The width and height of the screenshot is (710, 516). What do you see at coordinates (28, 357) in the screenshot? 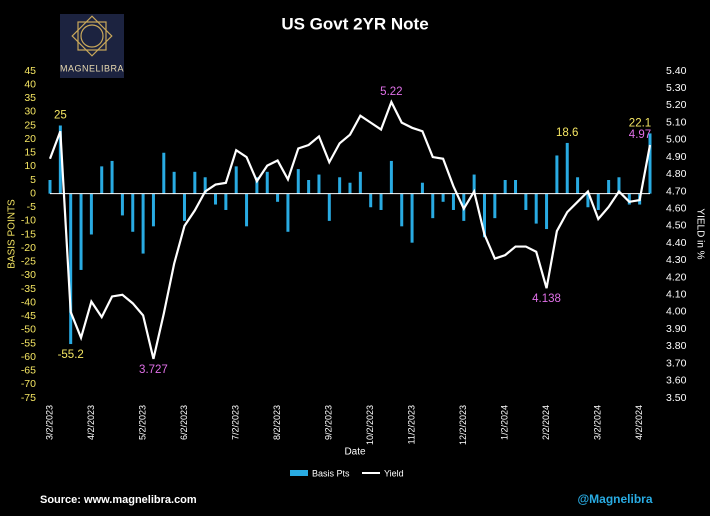
I see `y-tick-label: -60` at bounding box center [28, 357].